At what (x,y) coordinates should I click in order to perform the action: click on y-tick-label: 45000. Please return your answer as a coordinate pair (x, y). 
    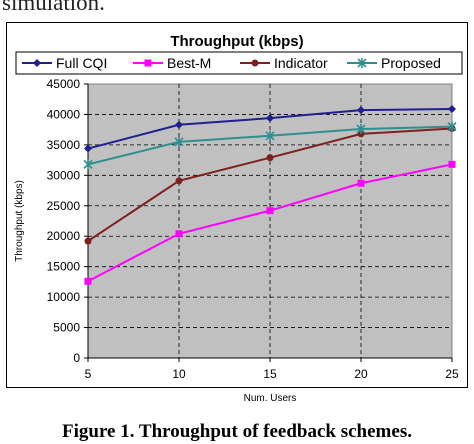
    Looking at the image, I should click on (64, 84).